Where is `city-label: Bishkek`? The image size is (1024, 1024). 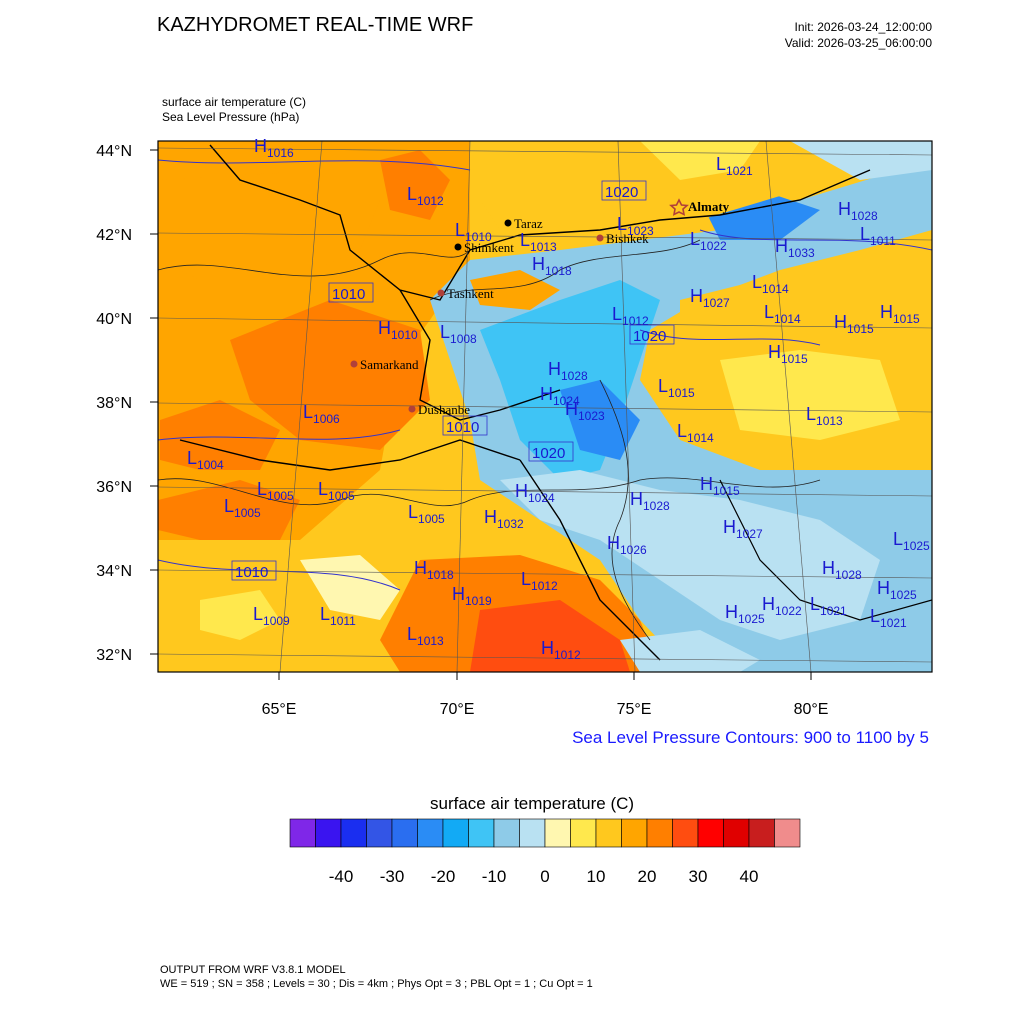 city-label: Bishkek is located at coordinates (627, 238).